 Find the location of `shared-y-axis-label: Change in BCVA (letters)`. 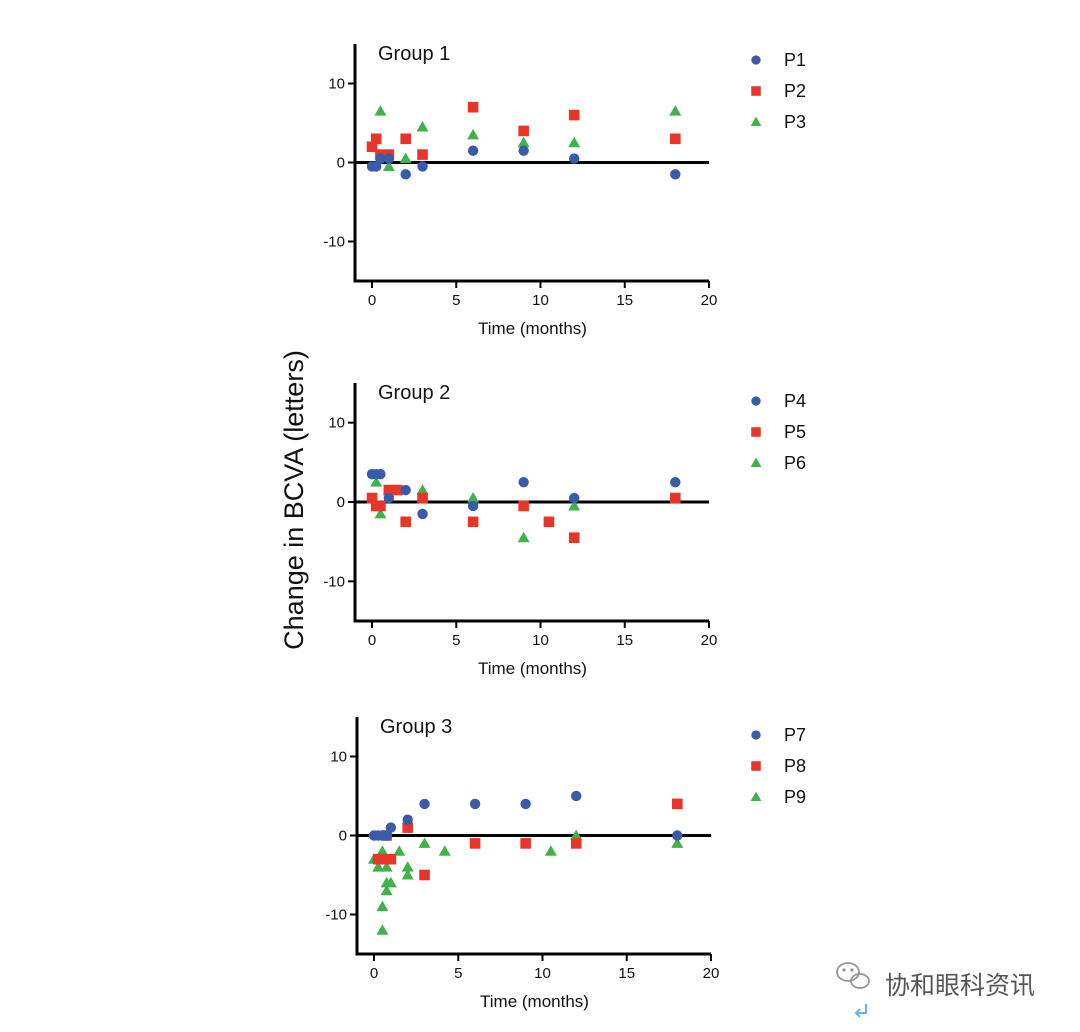

shared-y-axis-label: Change in BCVA (letters) is located at coordinates (294, 500).